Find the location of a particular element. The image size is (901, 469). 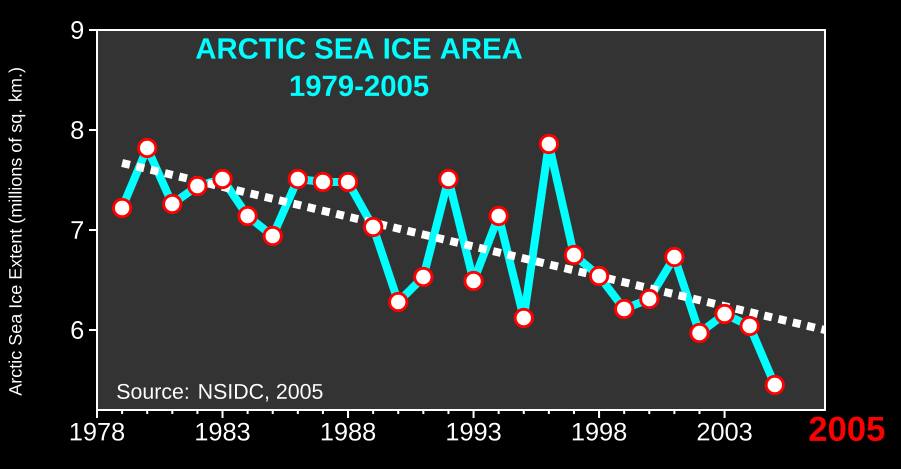

x-tick-label: 2003 is located at coordinates (725, 431).